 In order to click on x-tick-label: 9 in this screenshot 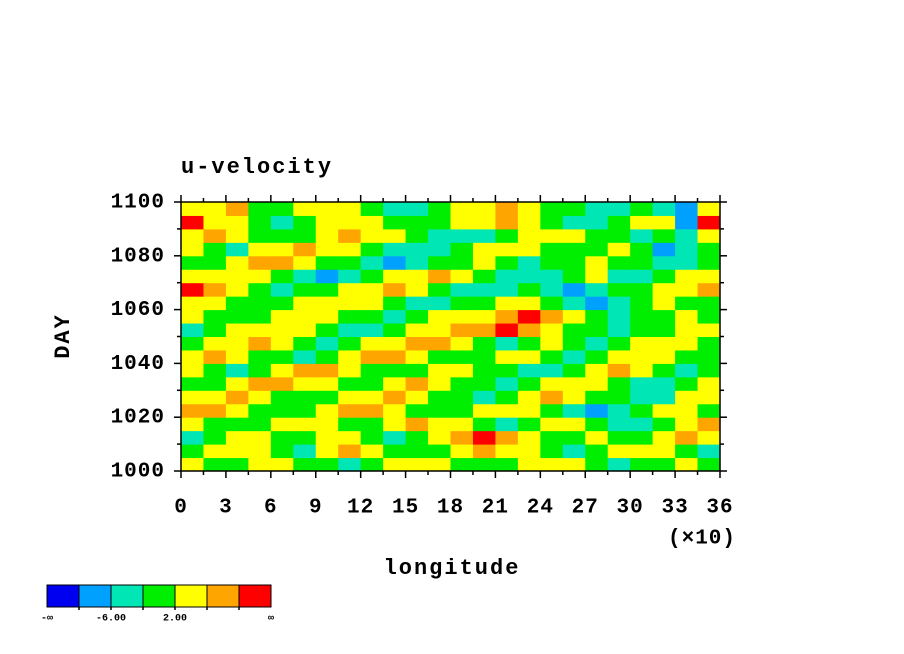, I will do `click(316, 508)`.